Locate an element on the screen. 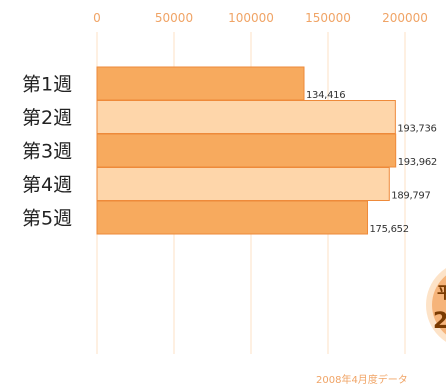 Image resolution: width=446 pixels, height=384 pixels. value-label-2: 193,736 is located at coordinates (416, 129).